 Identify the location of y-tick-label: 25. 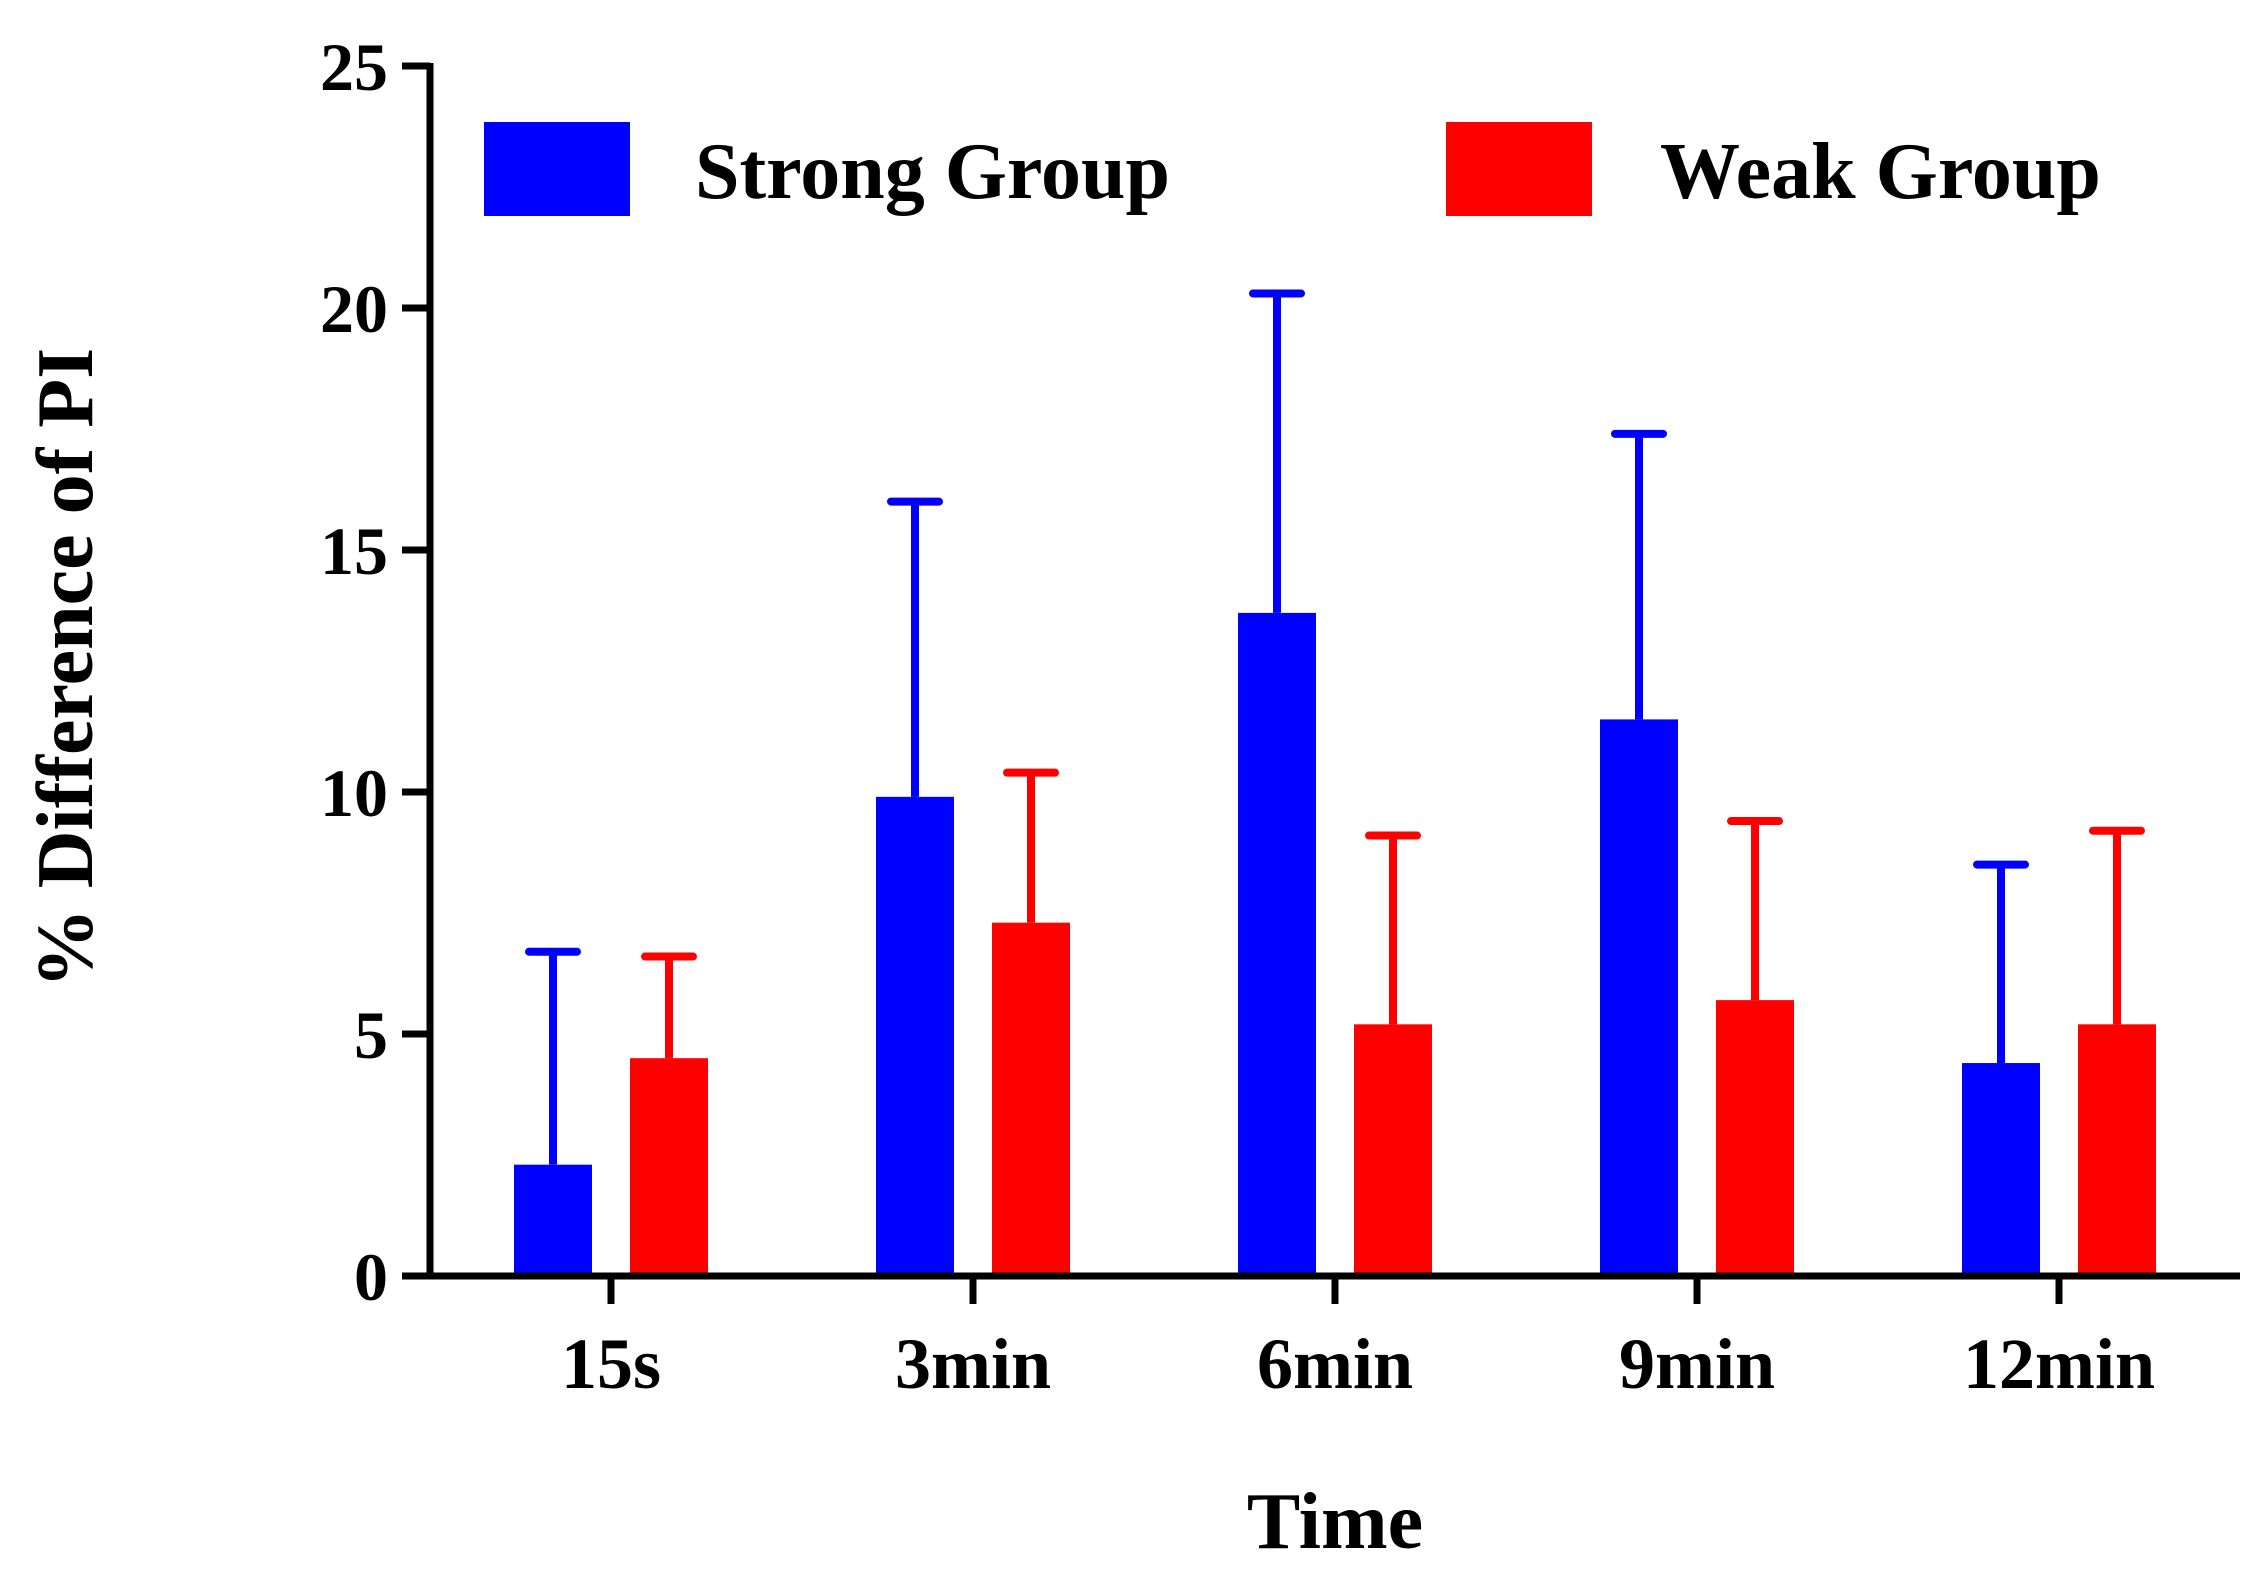
(354, 67).